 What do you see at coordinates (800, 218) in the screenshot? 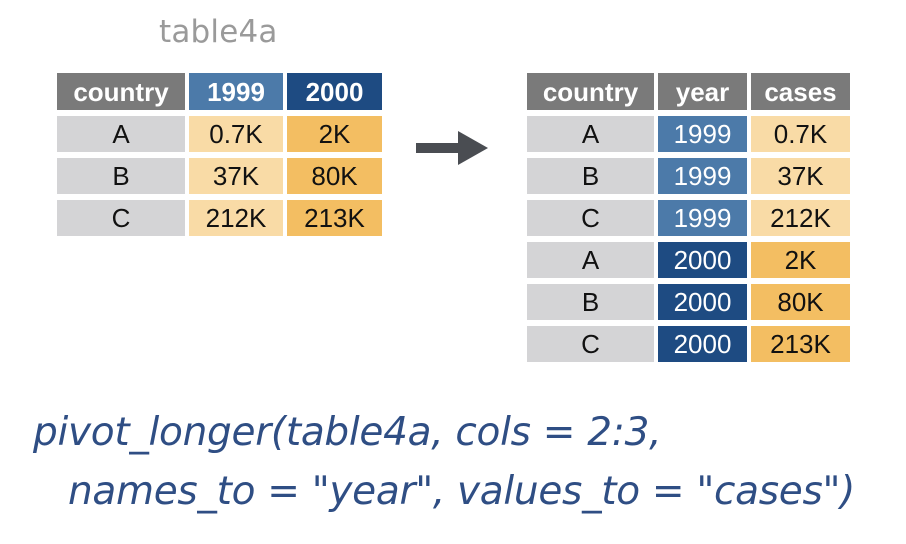
I see `long-cell-cases: 212K` at bounding box center [800, 218].